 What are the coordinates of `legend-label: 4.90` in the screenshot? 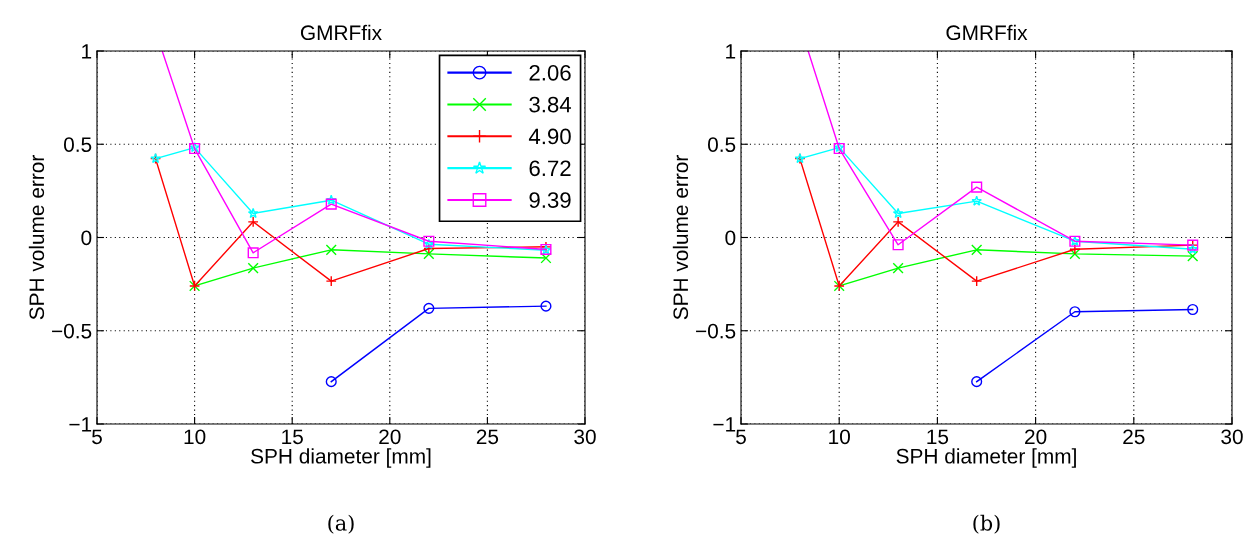 It's located at (549, 136).